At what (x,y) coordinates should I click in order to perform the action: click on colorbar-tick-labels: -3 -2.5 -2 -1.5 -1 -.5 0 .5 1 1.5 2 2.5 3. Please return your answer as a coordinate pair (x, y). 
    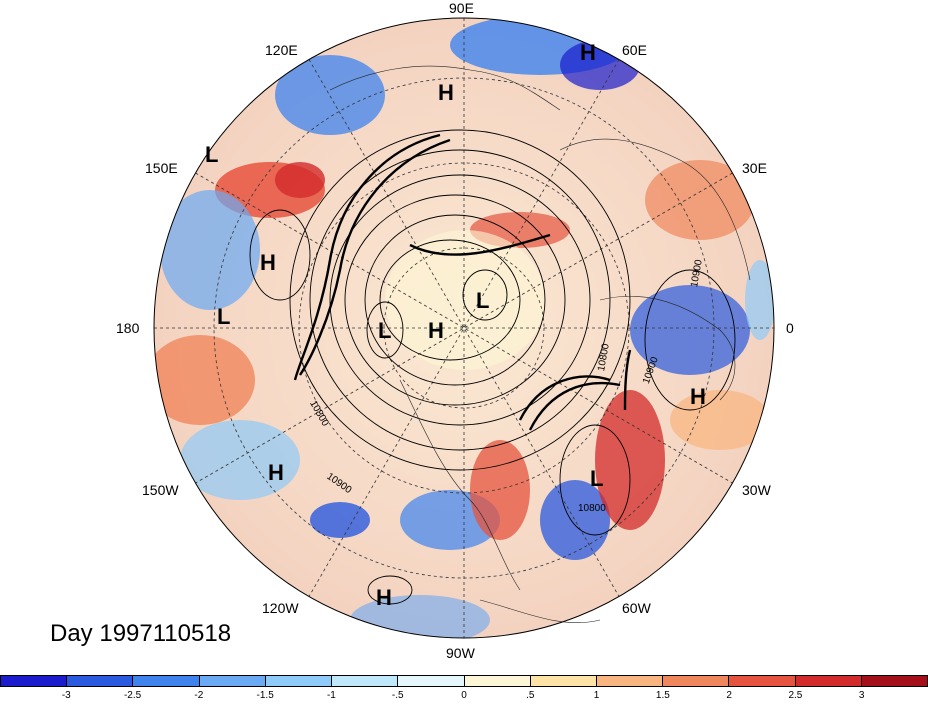
    Looking at the image, I should click on (464, 696).